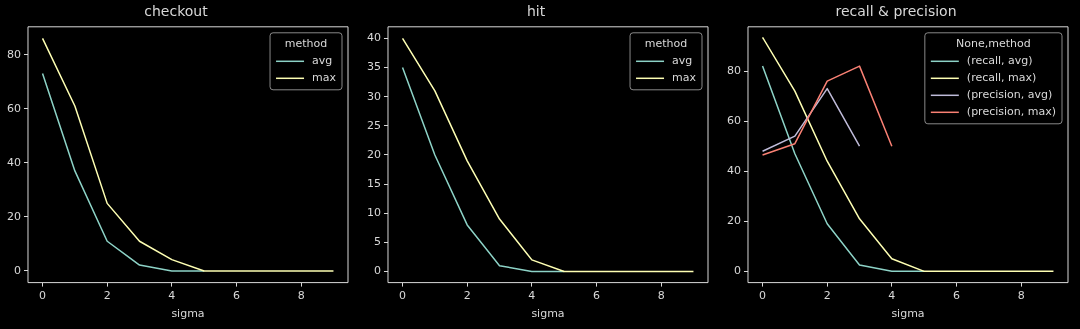  What do you see at coordinates (374, 67) in the screenshot?
I see `y-tick-label: 35` at bounding box center [374, 67].